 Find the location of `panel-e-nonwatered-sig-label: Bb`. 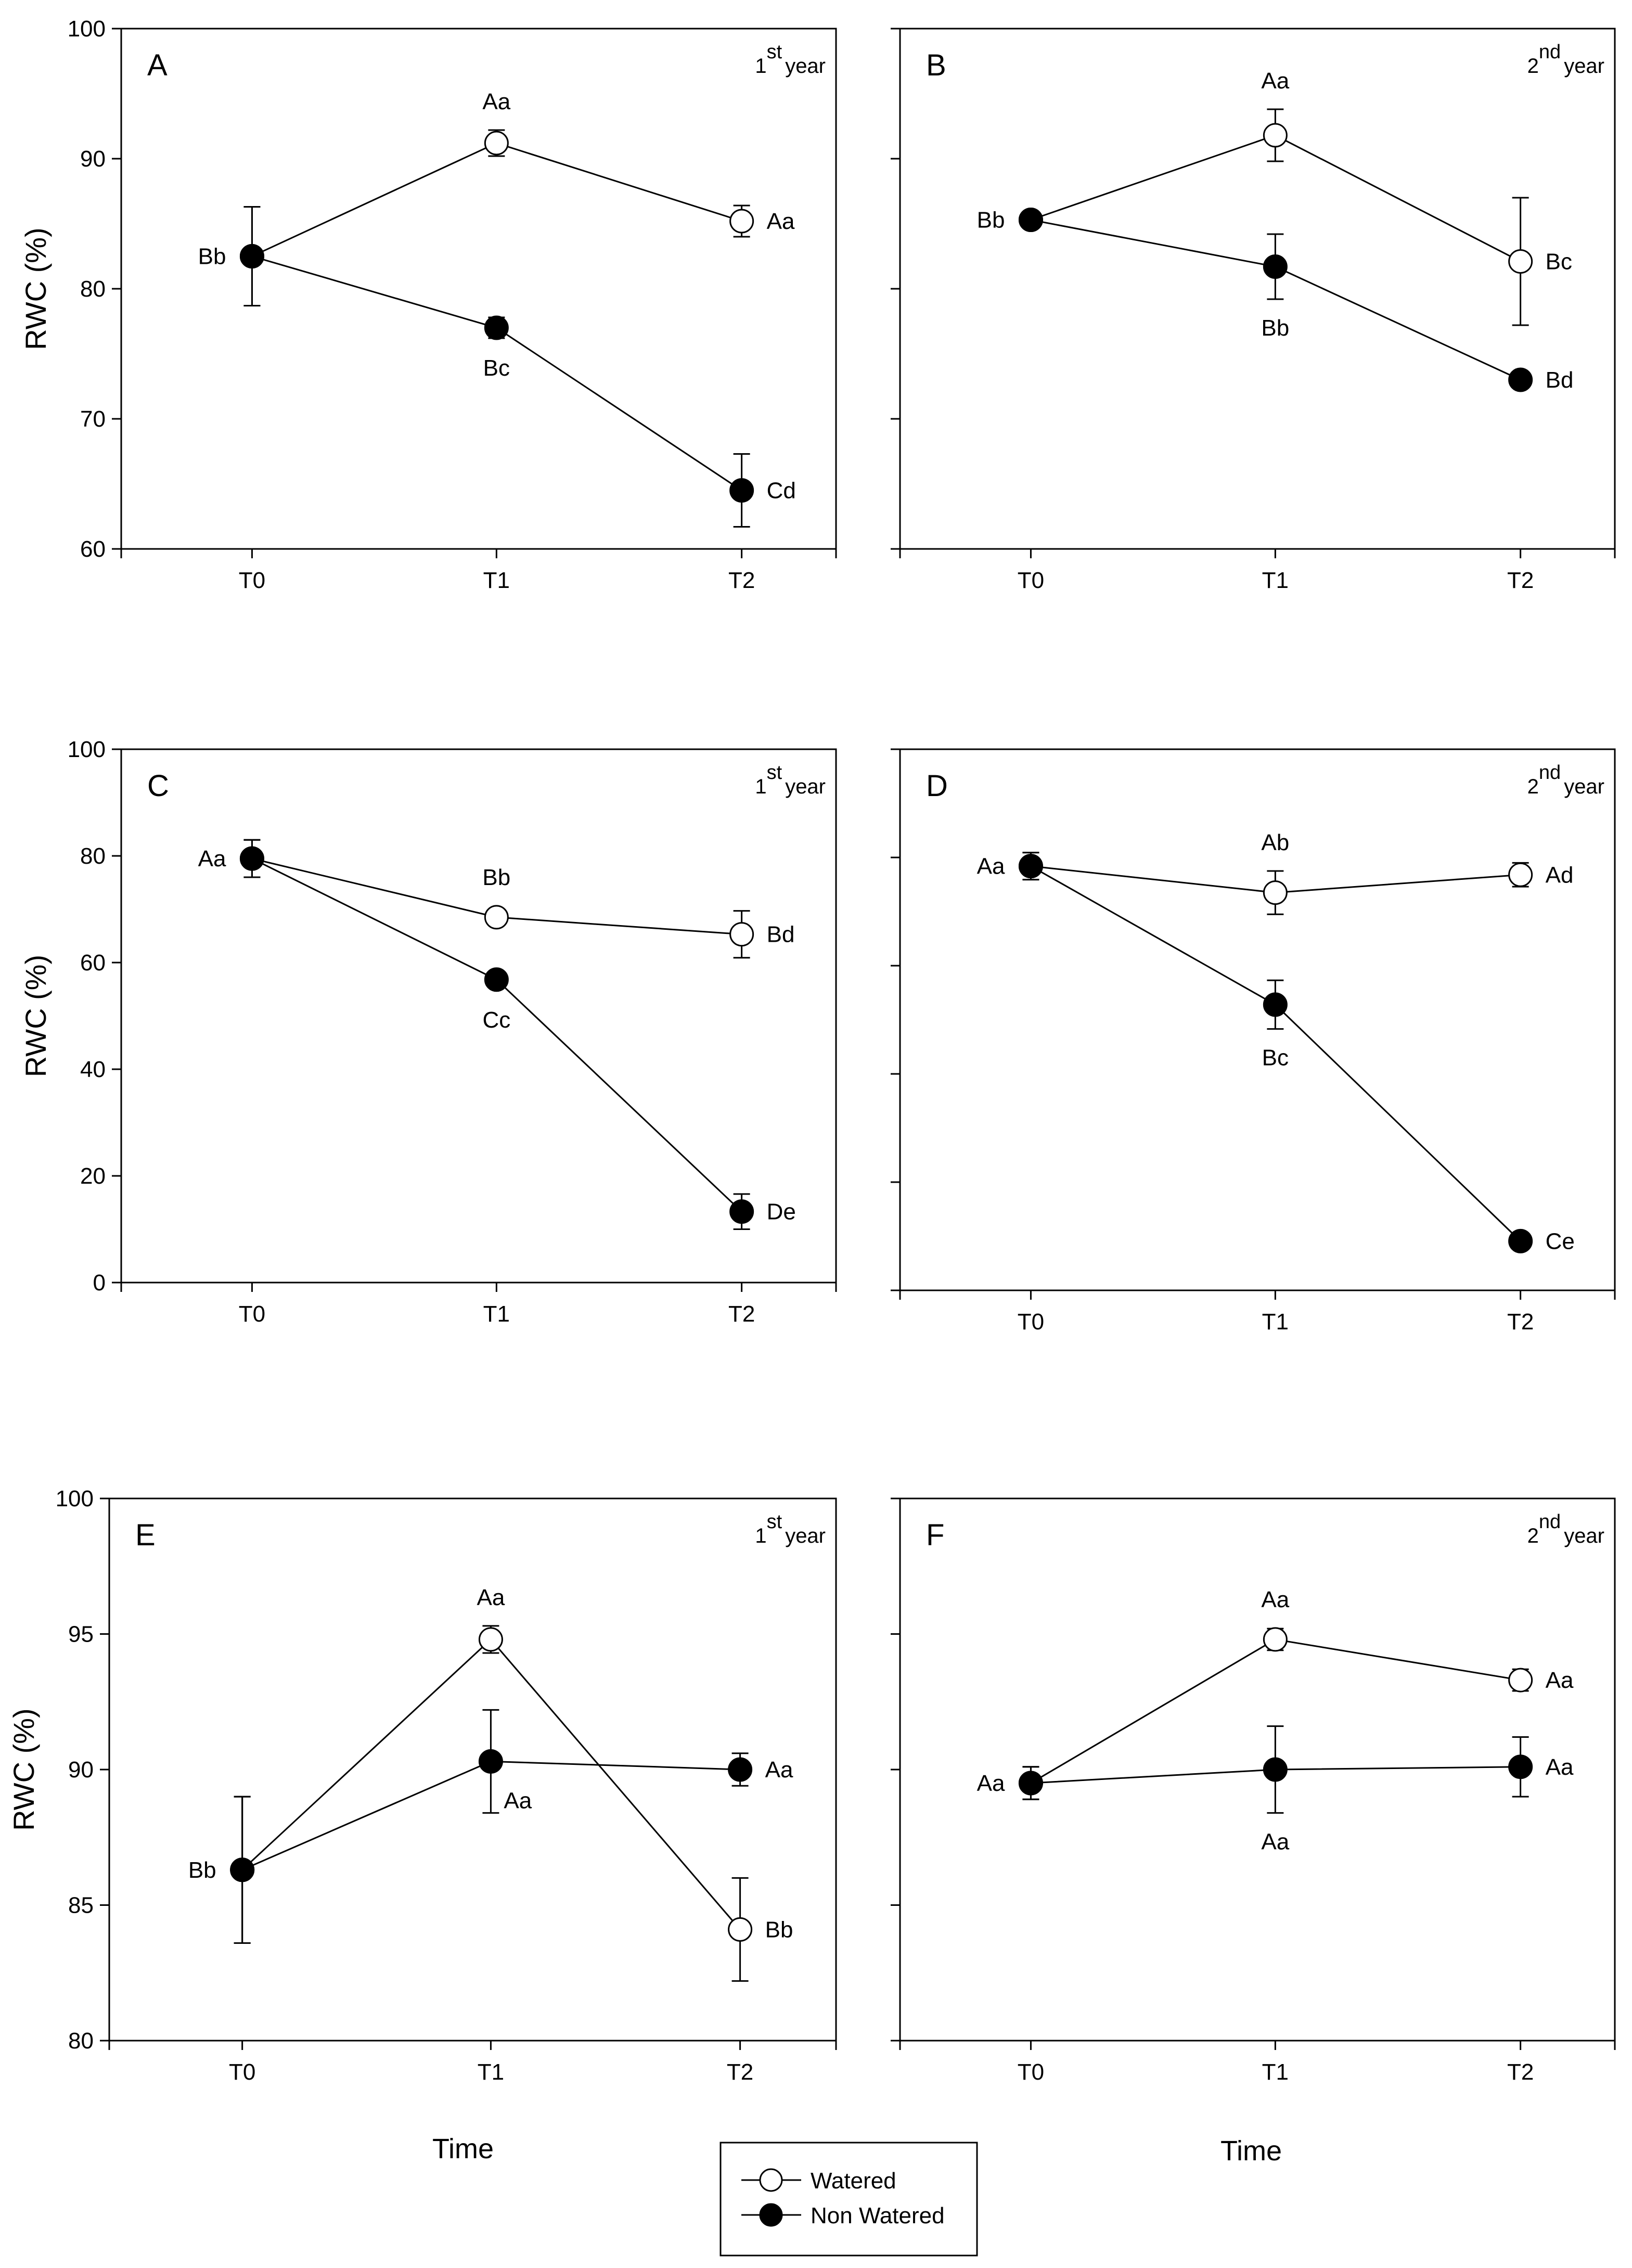

panel-e-nonwatered-sig-label: Bb is located at coordinates (202, 1870).